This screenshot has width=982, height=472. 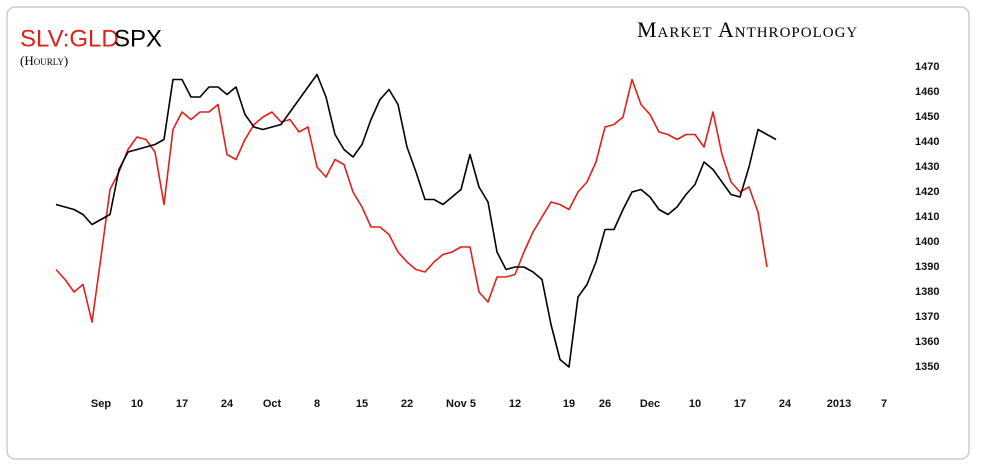 What do you see at coordinates (407, 404) in the screenshot?
I see `x-tick-label: 22` at bounding box center [407, 404].